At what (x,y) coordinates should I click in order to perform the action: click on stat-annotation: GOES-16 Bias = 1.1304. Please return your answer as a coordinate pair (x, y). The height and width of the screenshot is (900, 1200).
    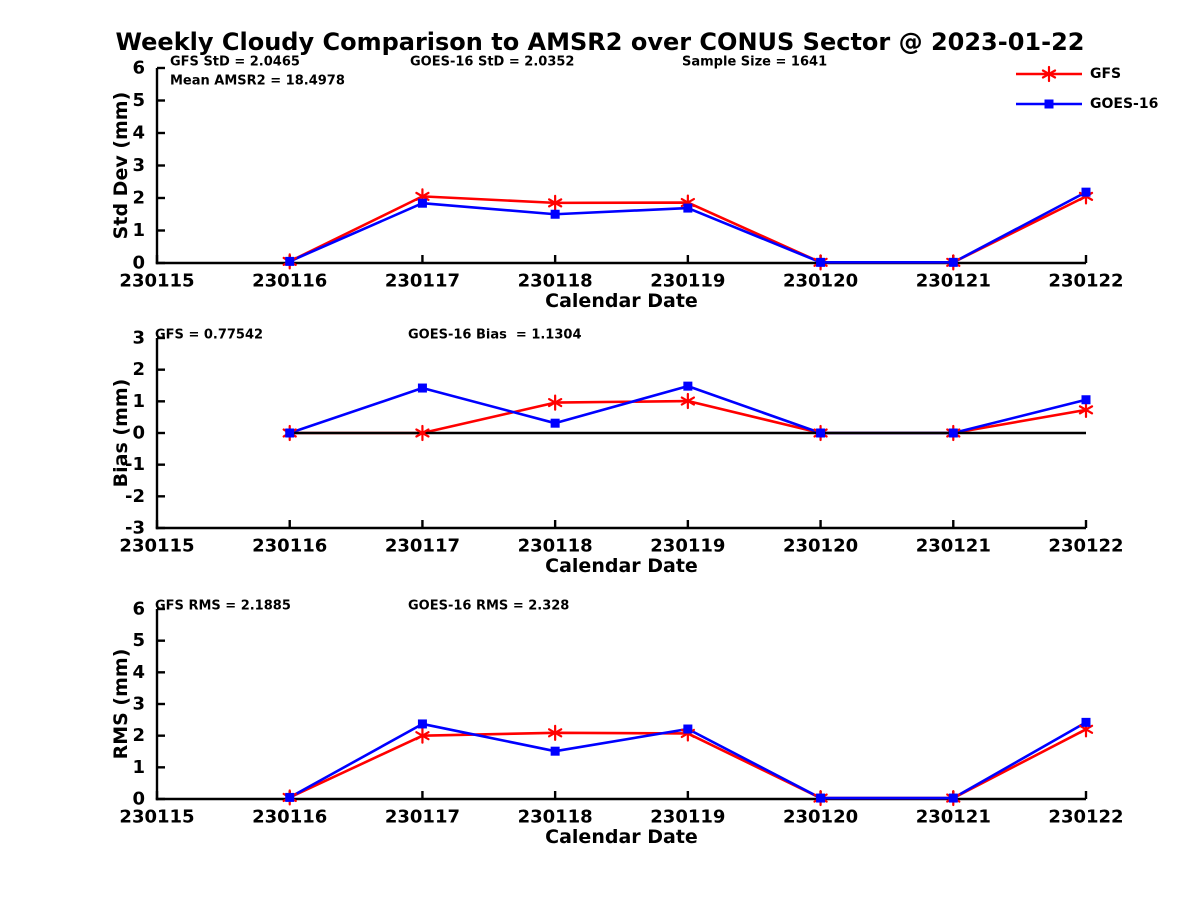
    Looking at the image, I should click on (495, 335).